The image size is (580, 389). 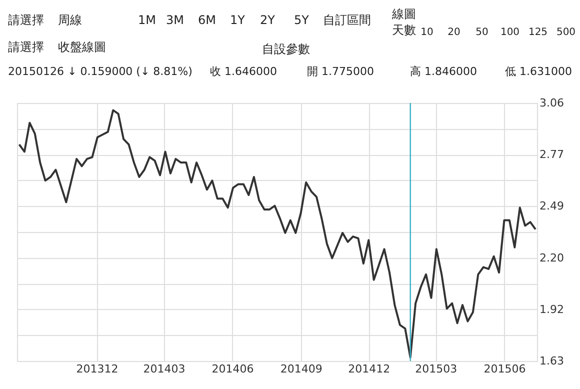 What do you see at coordinates (443, 71) in the screenshot?
I see `text: 高 1.846000` at bounding box center [443, 71].